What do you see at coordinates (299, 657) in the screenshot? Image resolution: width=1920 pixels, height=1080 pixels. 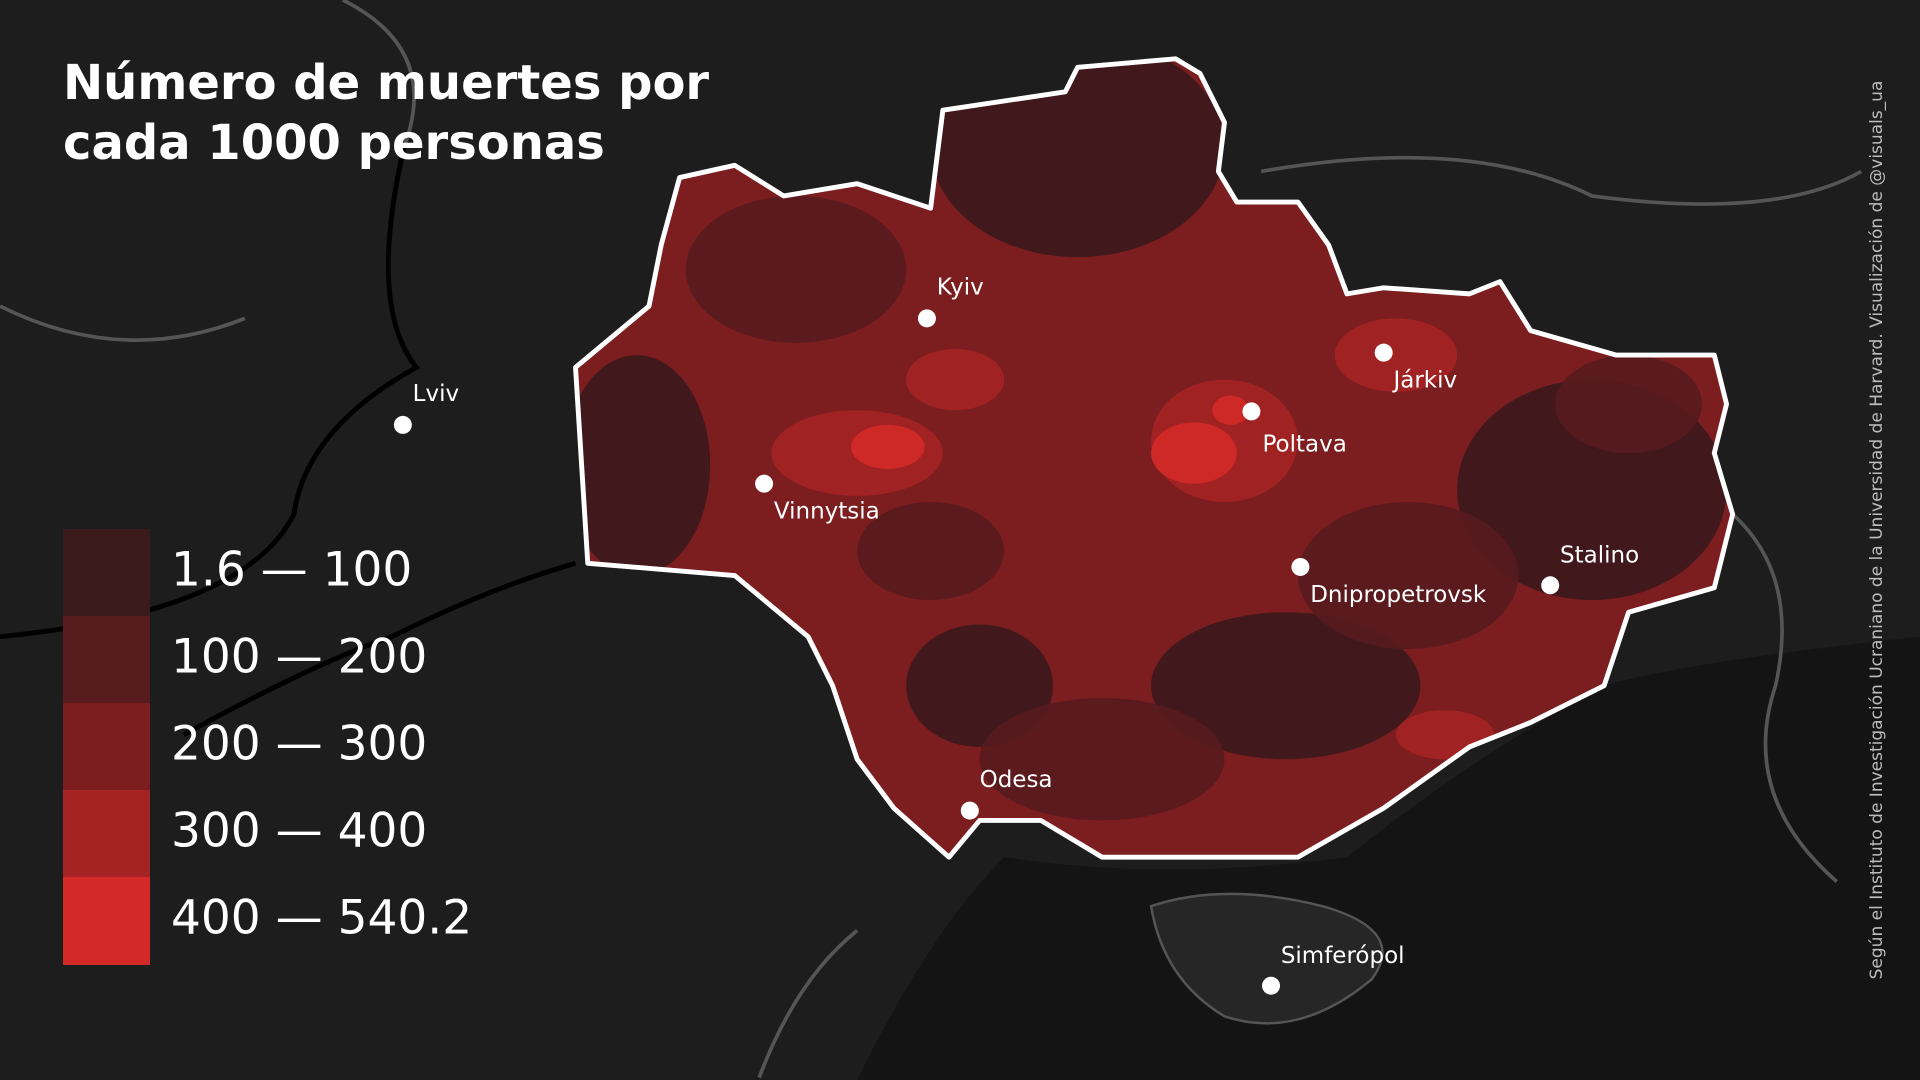 I see `legend-label: 100 — 200` at bounding box center [299, 657].